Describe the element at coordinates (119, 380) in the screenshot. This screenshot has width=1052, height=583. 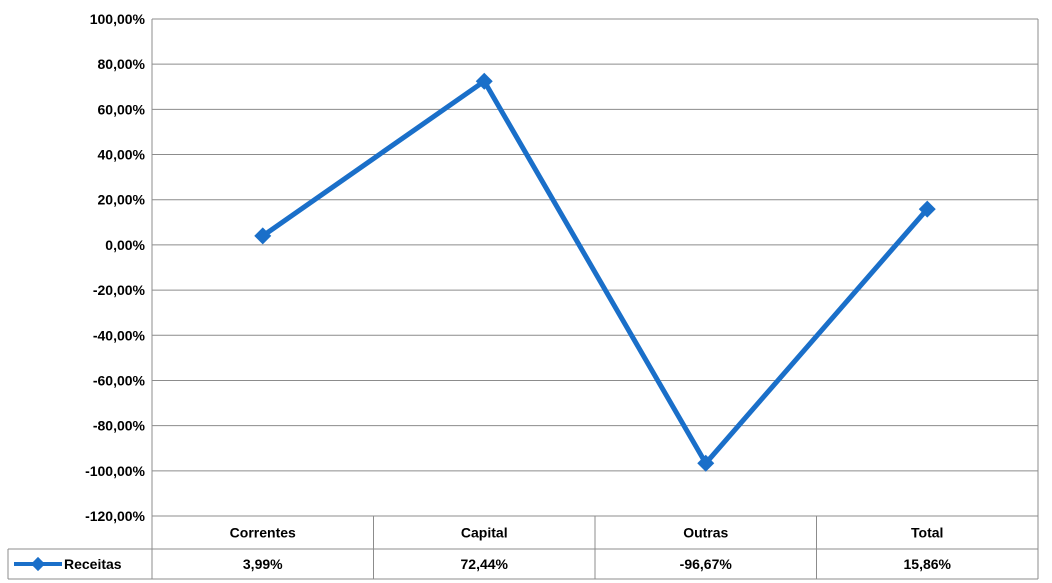
I see `y-tick-label: -60,00%` at that location.